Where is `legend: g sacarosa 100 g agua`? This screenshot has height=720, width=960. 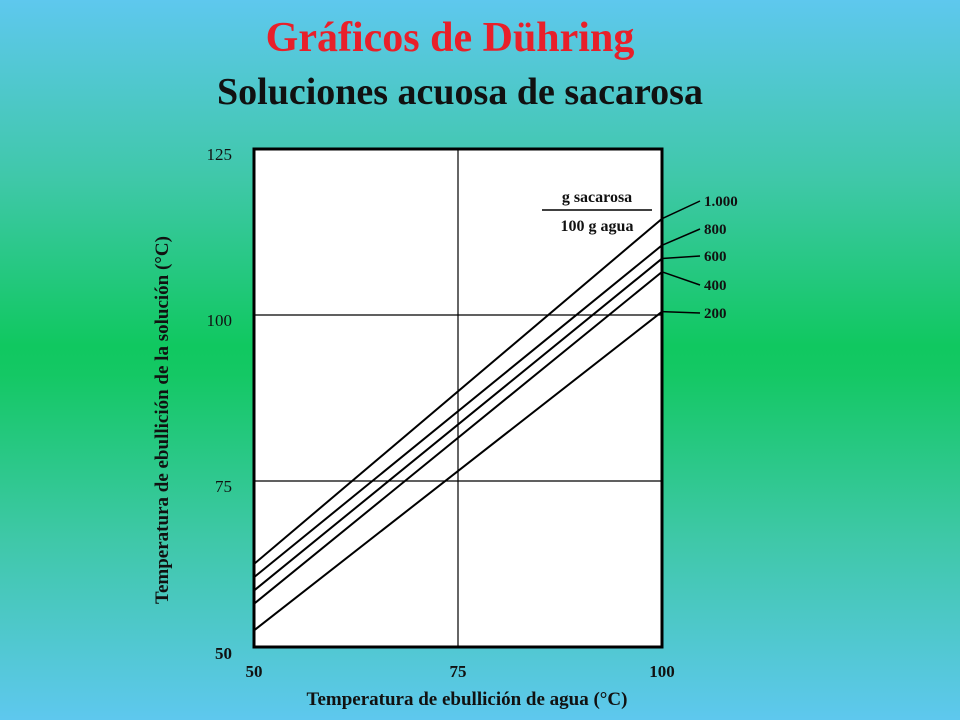
legend: g sacarosa 100 g agua is located at coordinates (597, 212).